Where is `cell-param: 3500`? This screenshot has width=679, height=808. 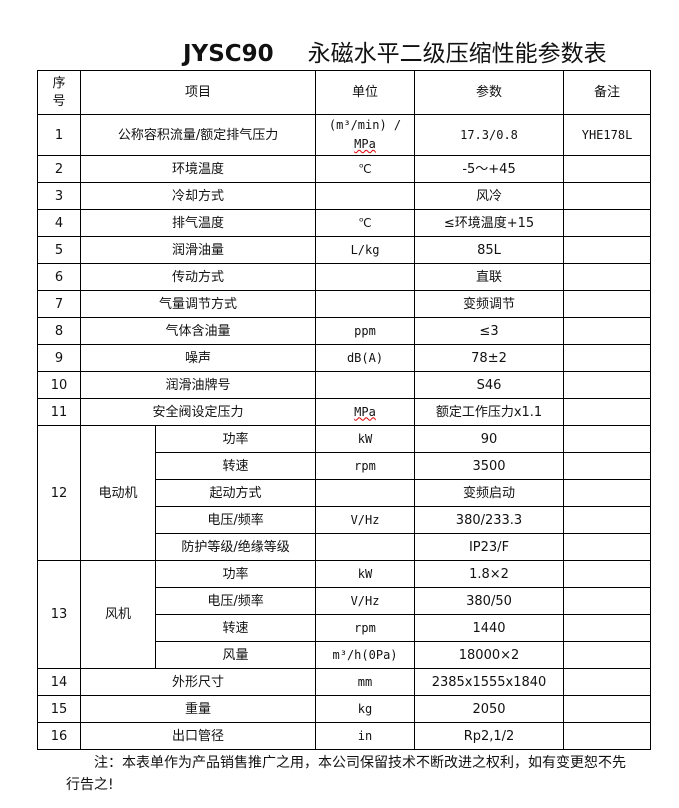 cell-param: 3500 is located at coordinates (489, 466).